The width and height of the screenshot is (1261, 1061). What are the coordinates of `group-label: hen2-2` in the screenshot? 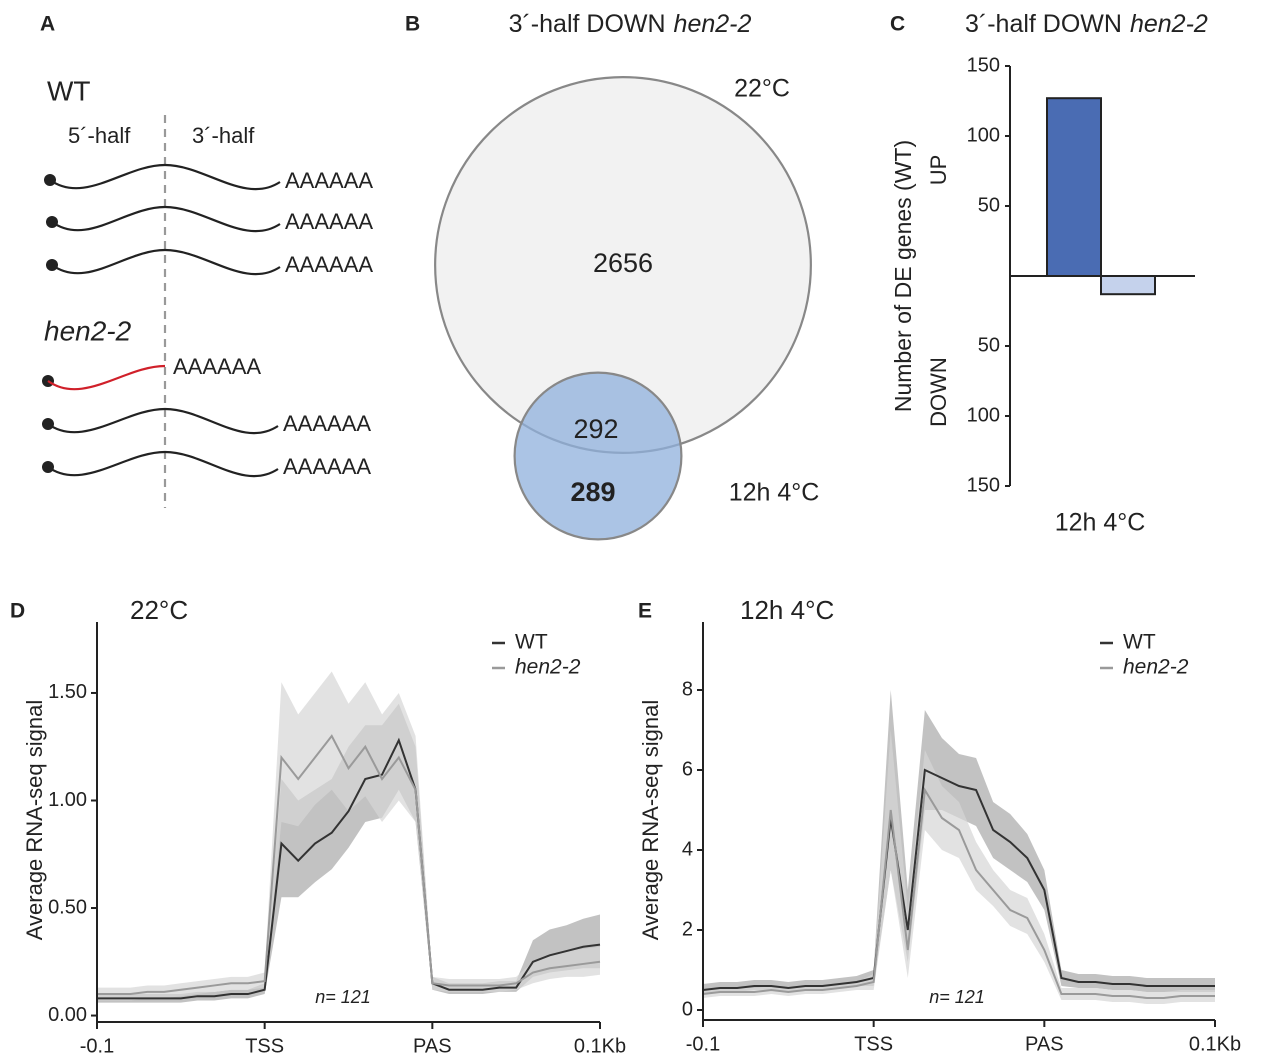 It's located at (88, 330).